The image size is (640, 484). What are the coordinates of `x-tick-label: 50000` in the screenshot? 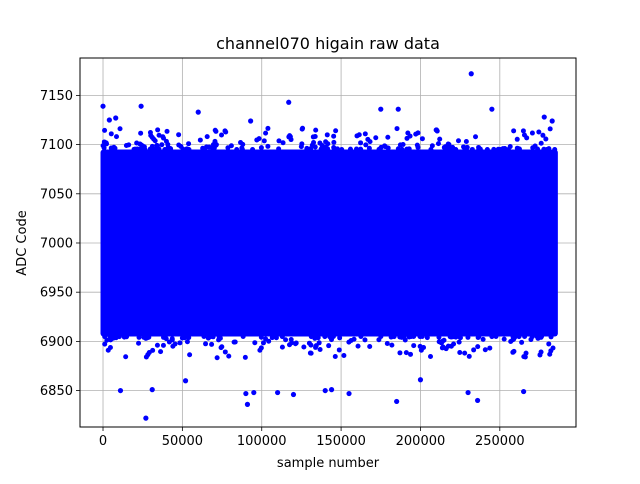 It's located at (182, 441).